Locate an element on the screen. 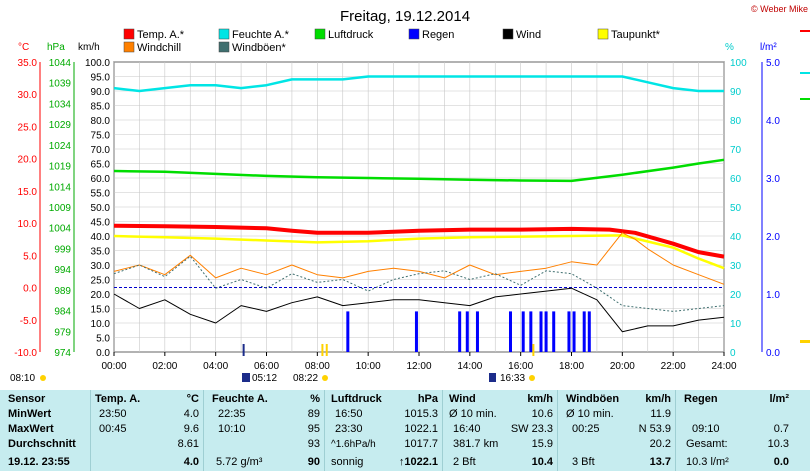 The height and width of the screenshot is (471, 810). rain-unit-label: l/m² is located at coordinates (768, 47).